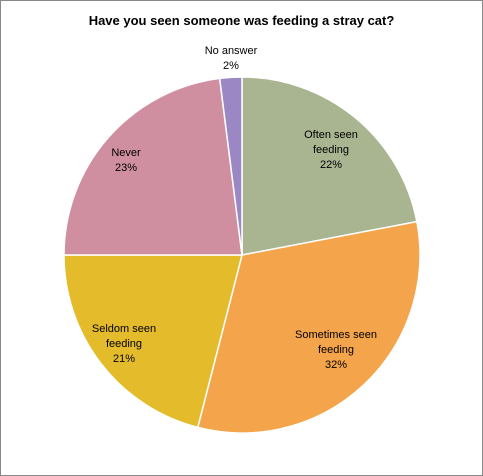 The image size is (483, 476). I want to click on data-label-value: 21%, so click(124, 359).